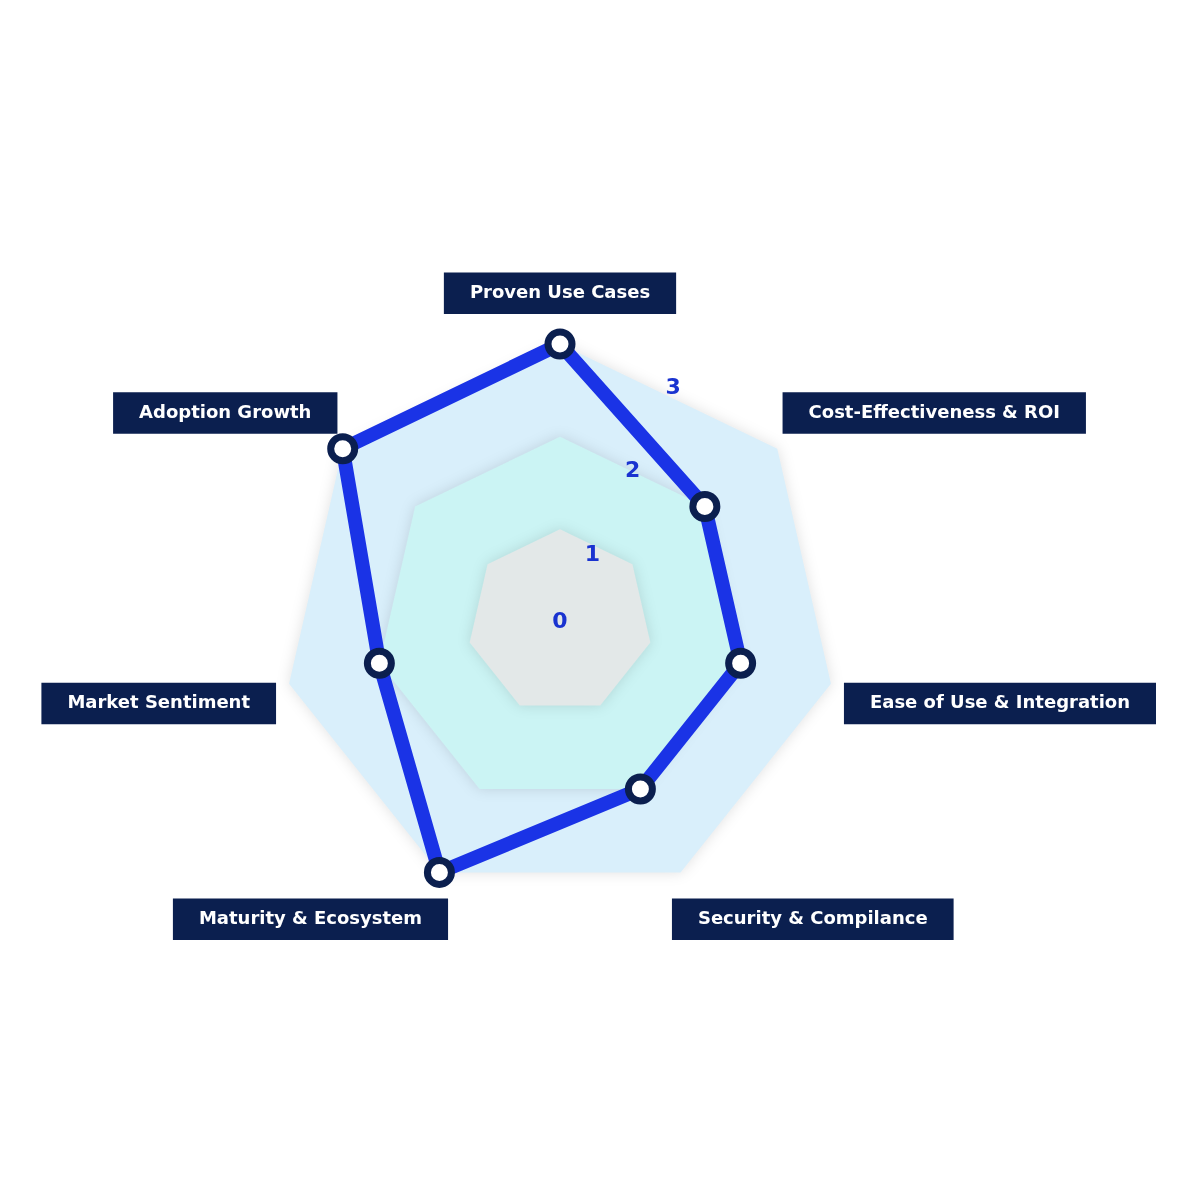 This screenshot has width=1200, height=1200. What do you see at coordinates (934, 411) in the screenshot?
I see `spoke-label: Cost-Effectiveness & ROI` at bounding box center [934, 411].